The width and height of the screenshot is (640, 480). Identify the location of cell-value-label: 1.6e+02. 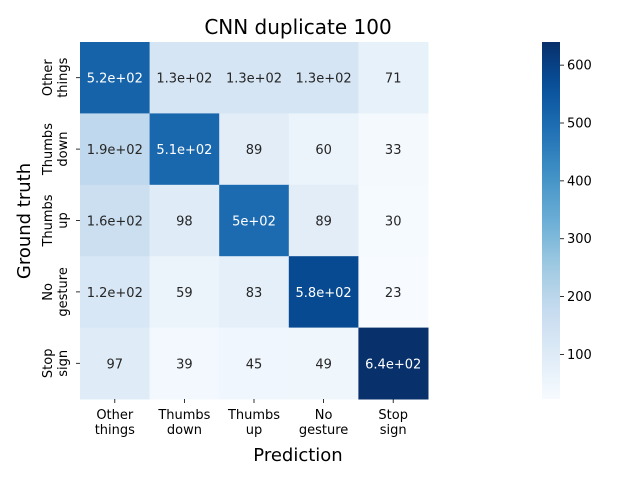
(115, 222).